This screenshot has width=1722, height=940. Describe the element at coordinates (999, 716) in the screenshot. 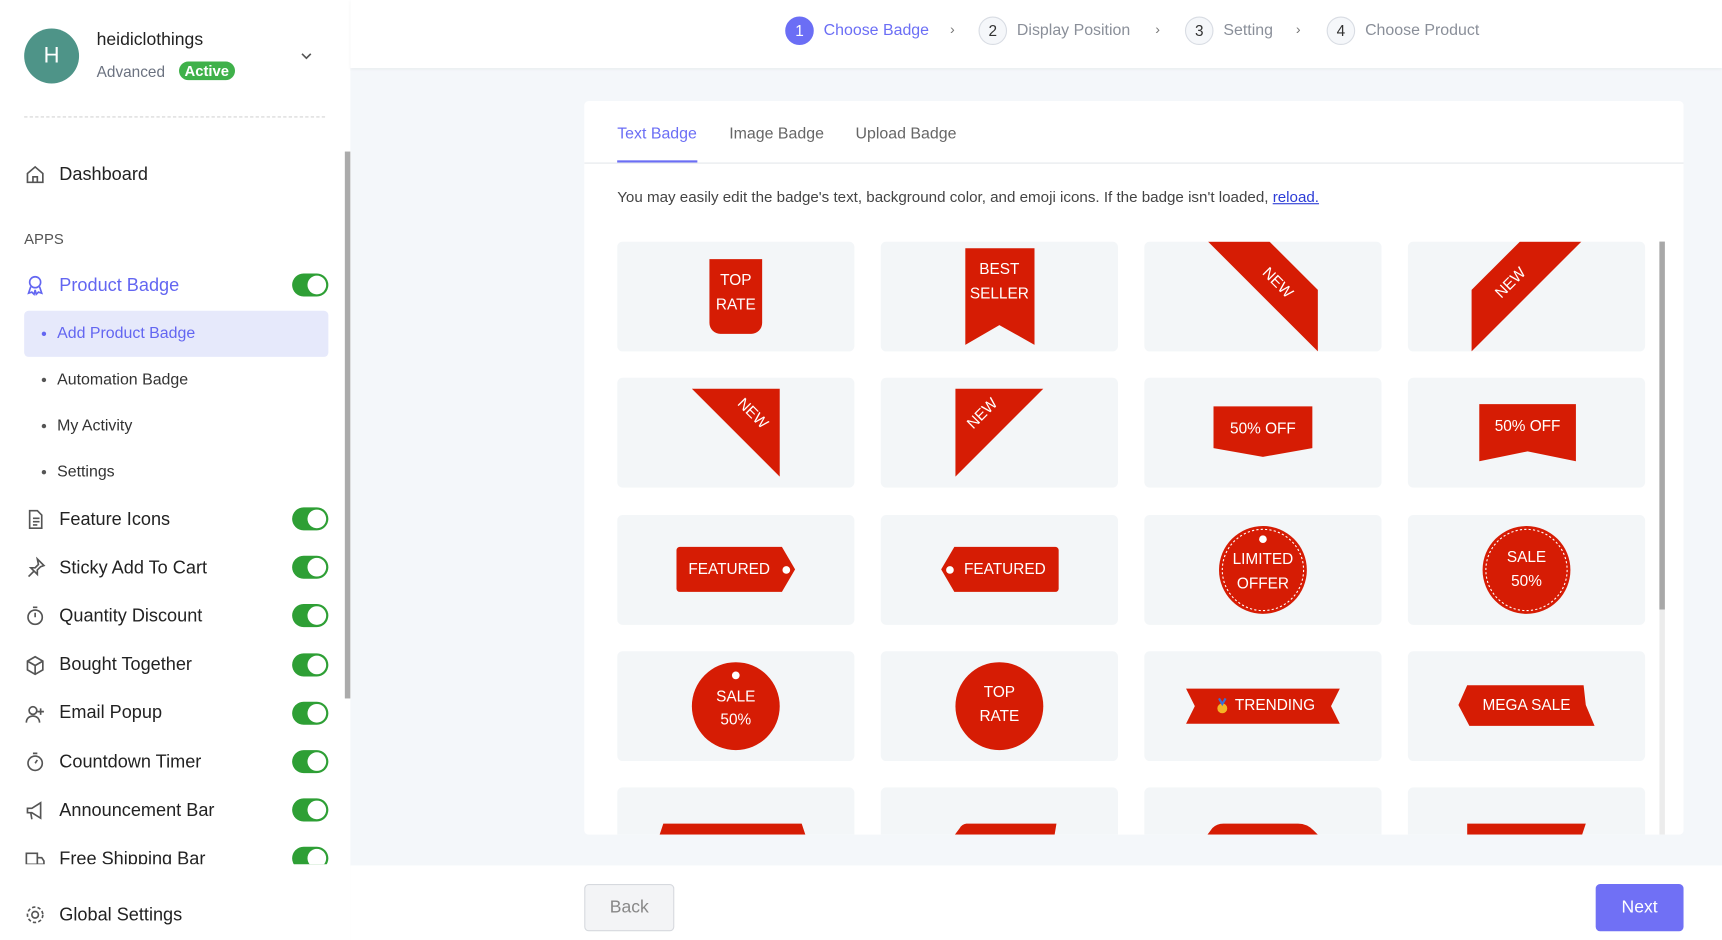

I see `badge-text: RATE` at that location.